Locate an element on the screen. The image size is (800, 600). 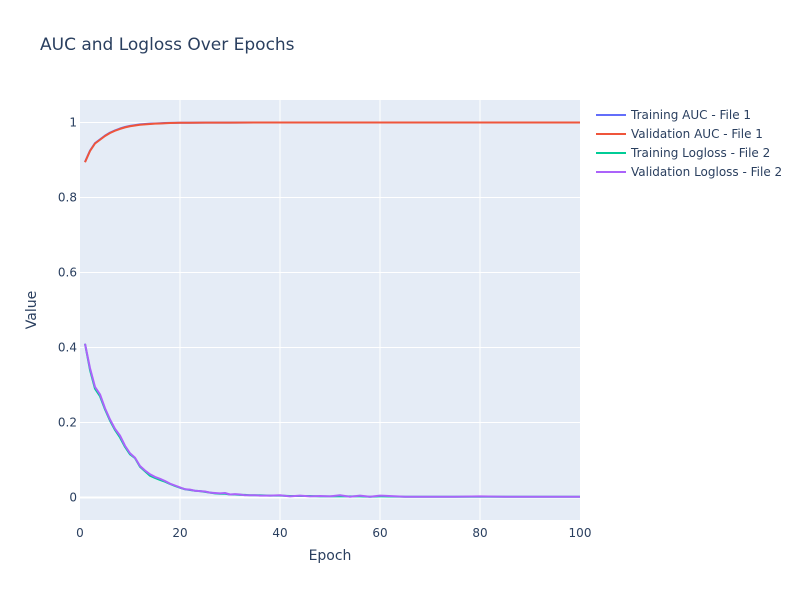
legend-label: Validation AUC - File 1 is located at coordinates (697, 134).